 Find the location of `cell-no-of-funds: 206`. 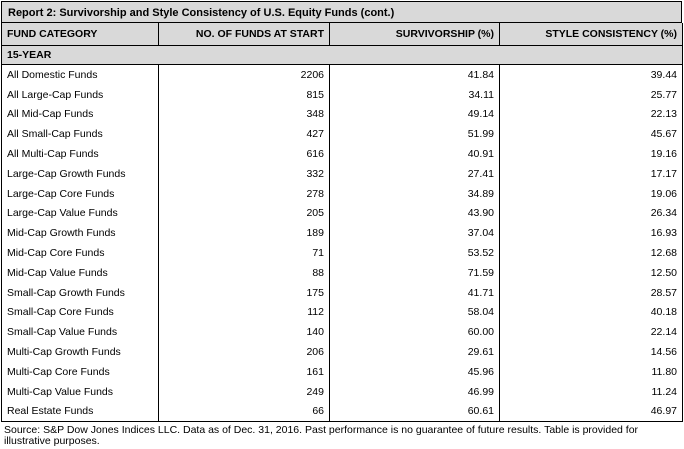

cell-no-of-funds: 206 is located at coordinates (244, 352).